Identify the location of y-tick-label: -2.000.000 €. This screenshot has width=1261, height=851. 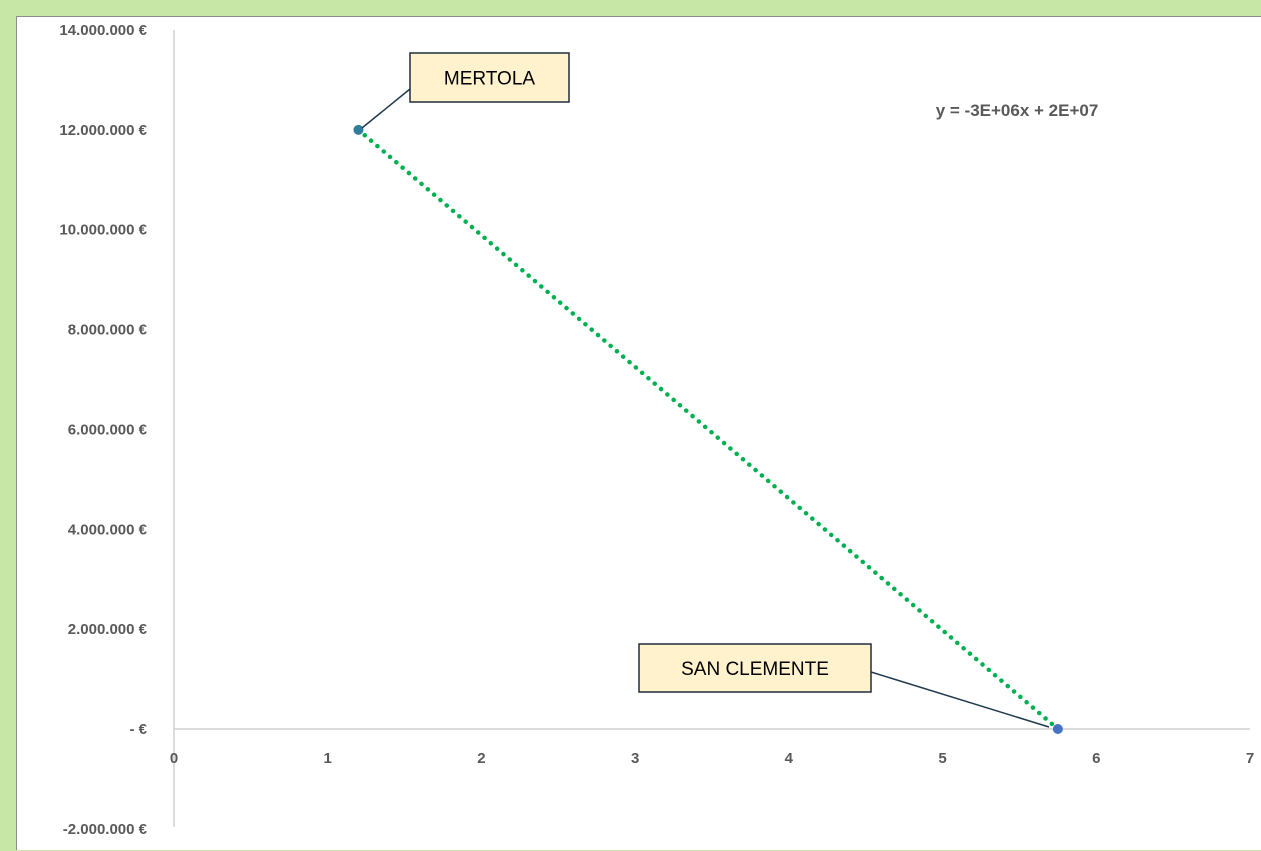
(105, 829).